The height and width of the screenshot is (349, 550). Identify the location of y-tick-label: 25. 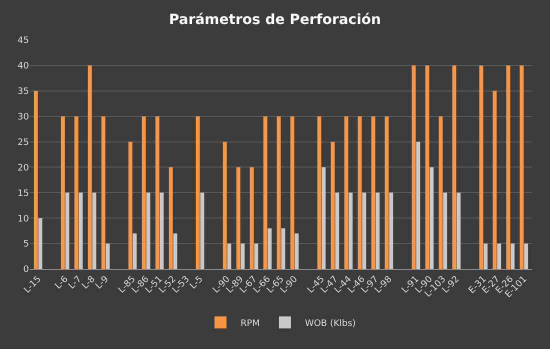
(23, 143).